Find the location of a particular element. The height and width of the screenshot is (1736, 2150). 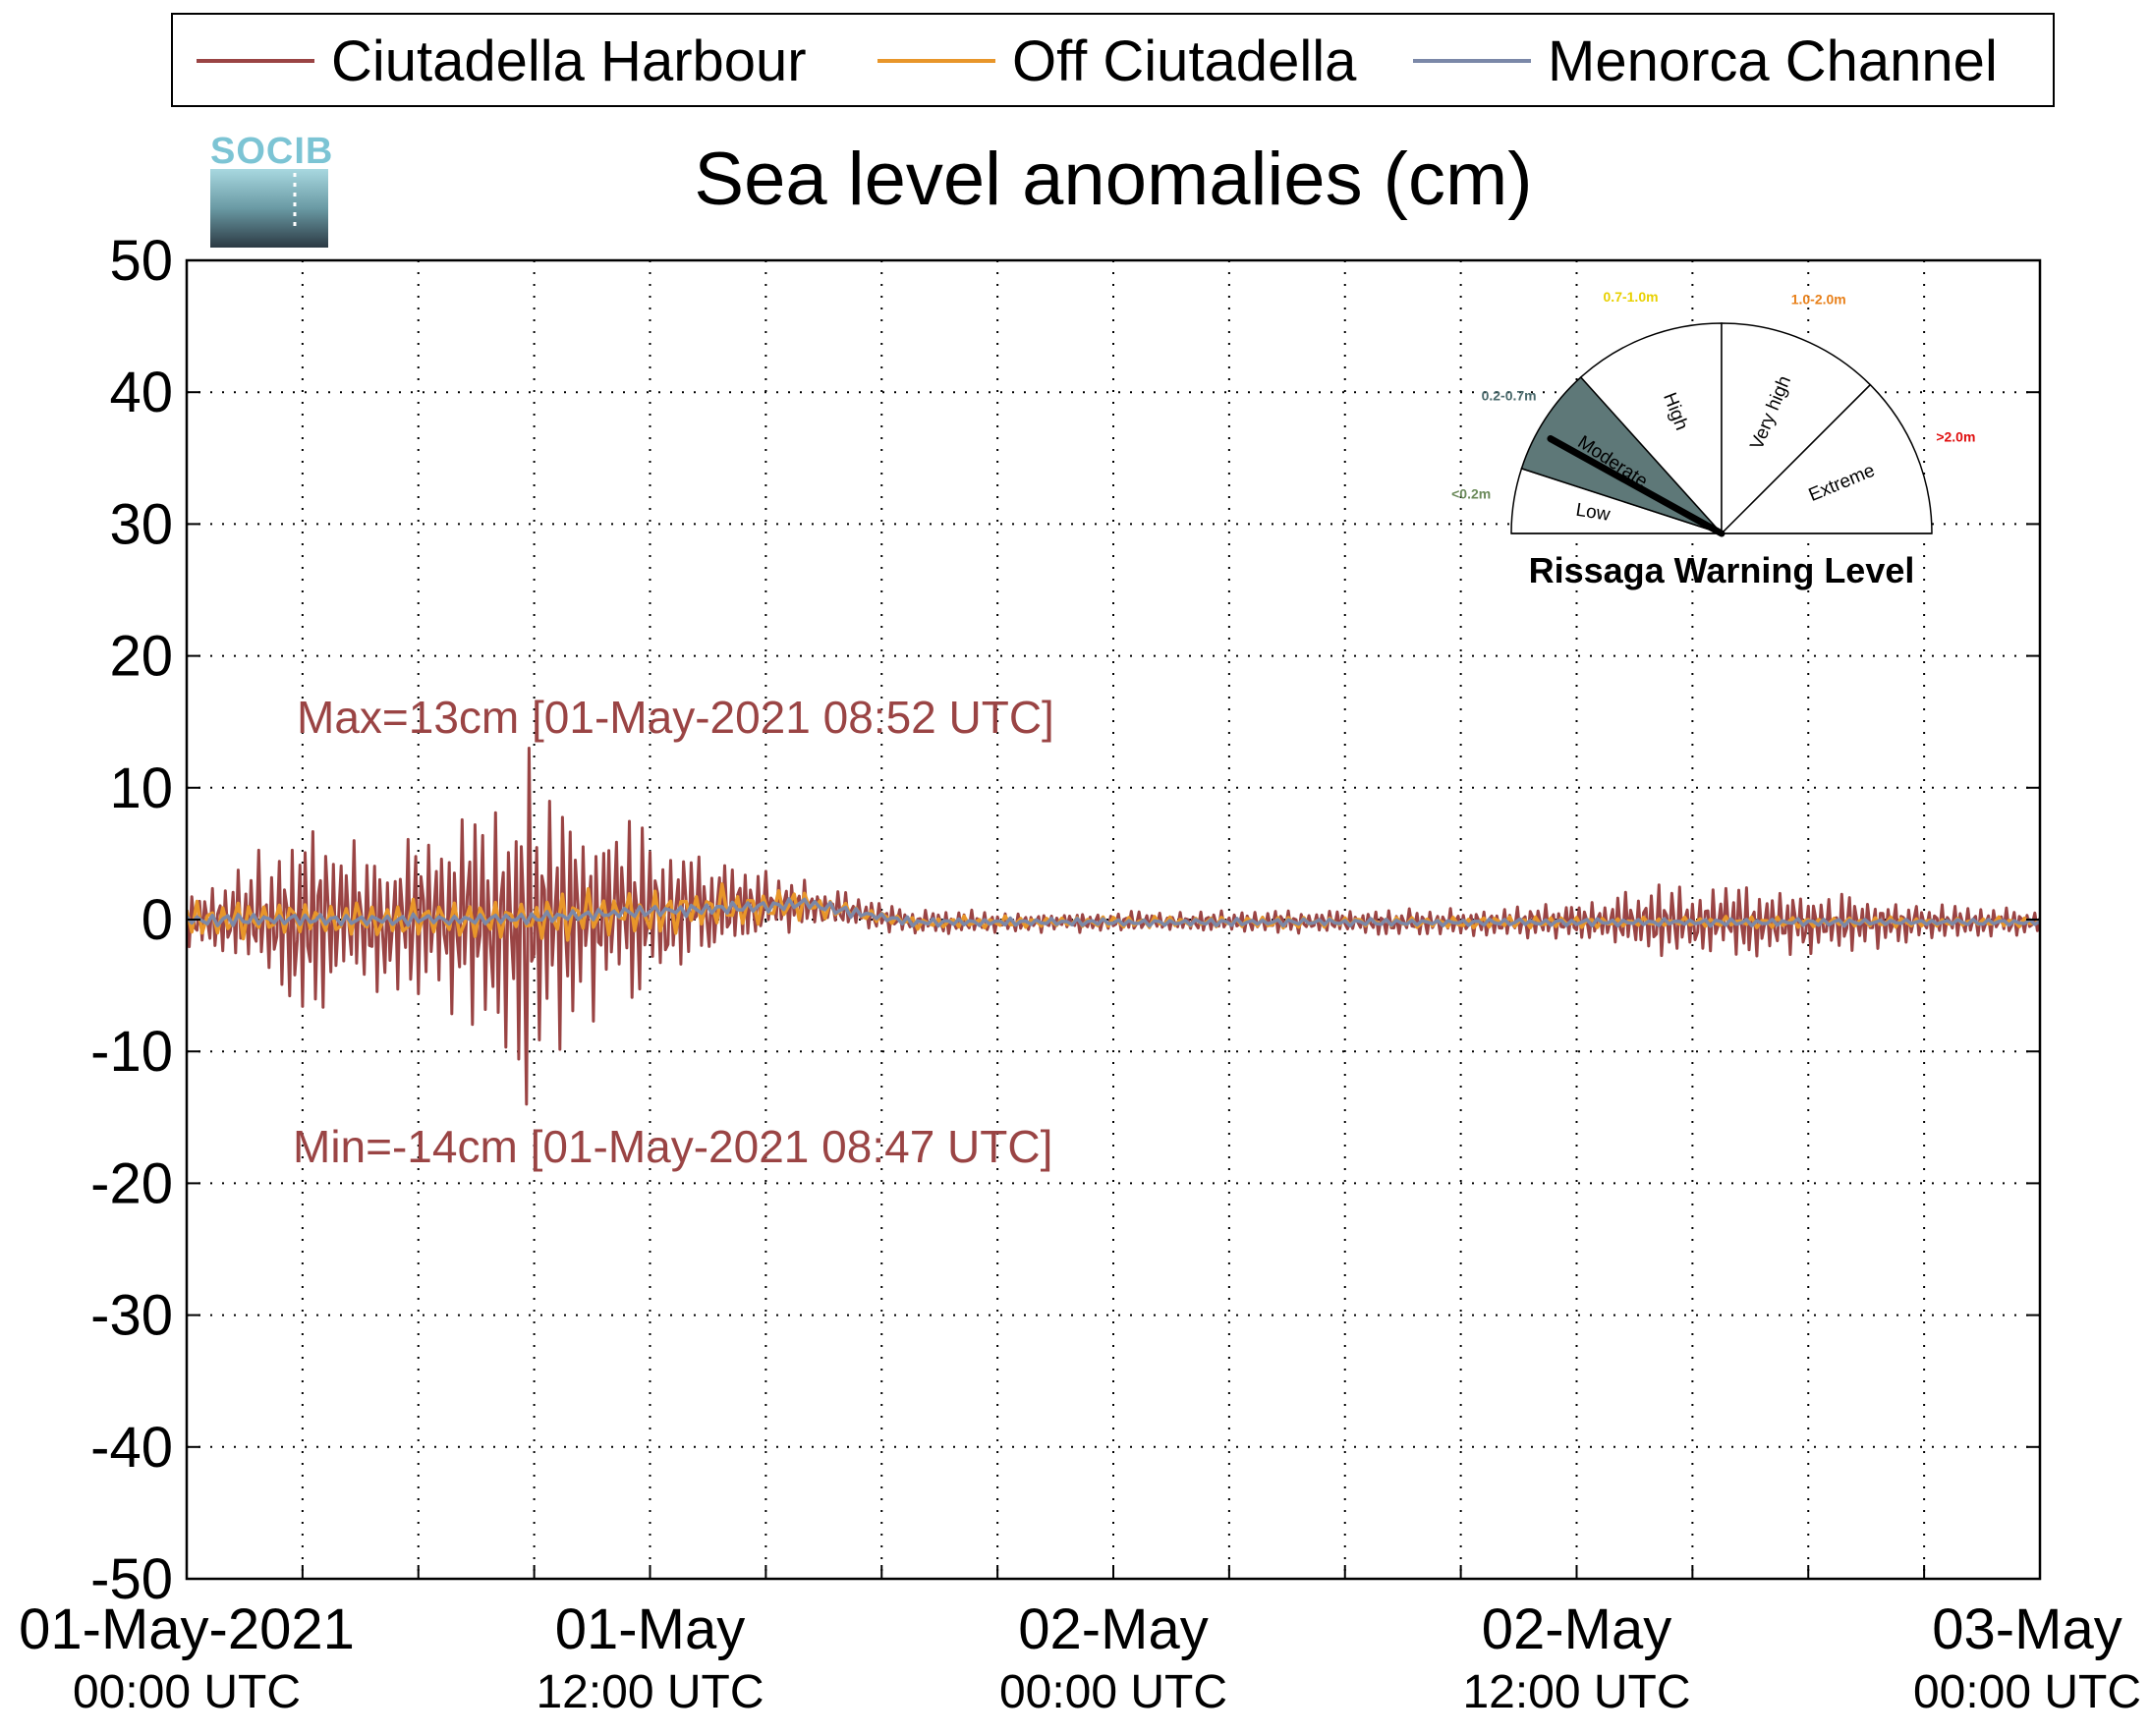

gauge-range-label: 1.0-2.0m is located at coordinates (1818, 300).